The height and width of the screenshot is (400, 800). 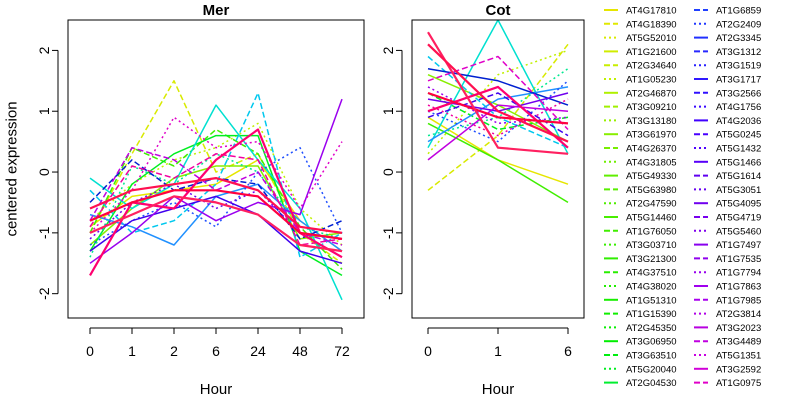 I want to click on legend-label: AT5G1432, so click(x=738, y=149).